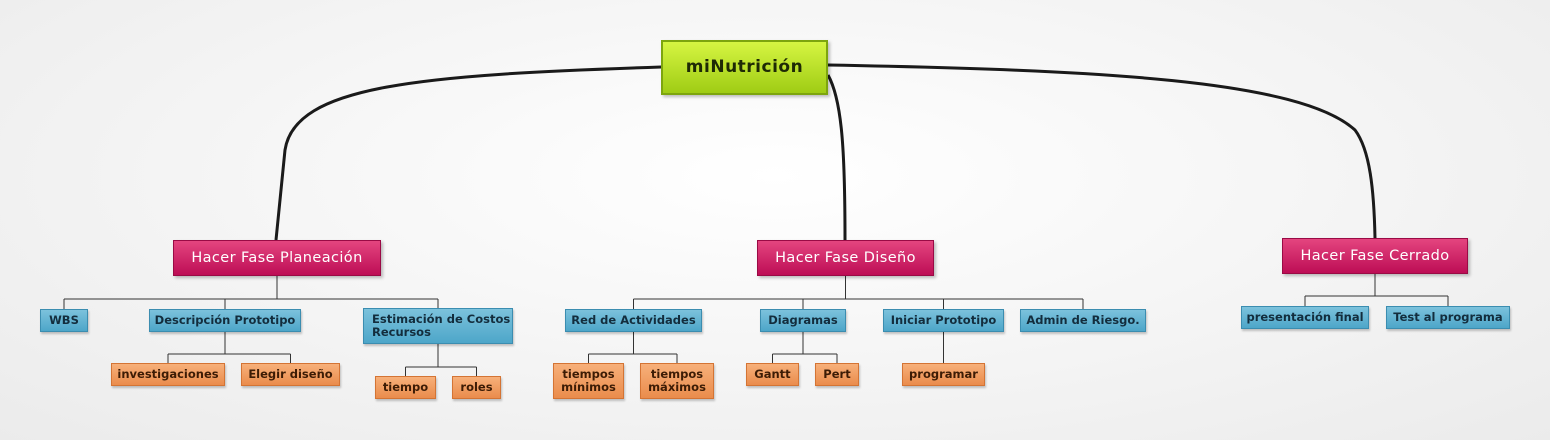 The height and width of the screenshot is (440, 1550). What do you see at coordinates (805, 347) in the screenshot?
I see `branch-connector-task-diagramas` at bounding box center [805, 347].